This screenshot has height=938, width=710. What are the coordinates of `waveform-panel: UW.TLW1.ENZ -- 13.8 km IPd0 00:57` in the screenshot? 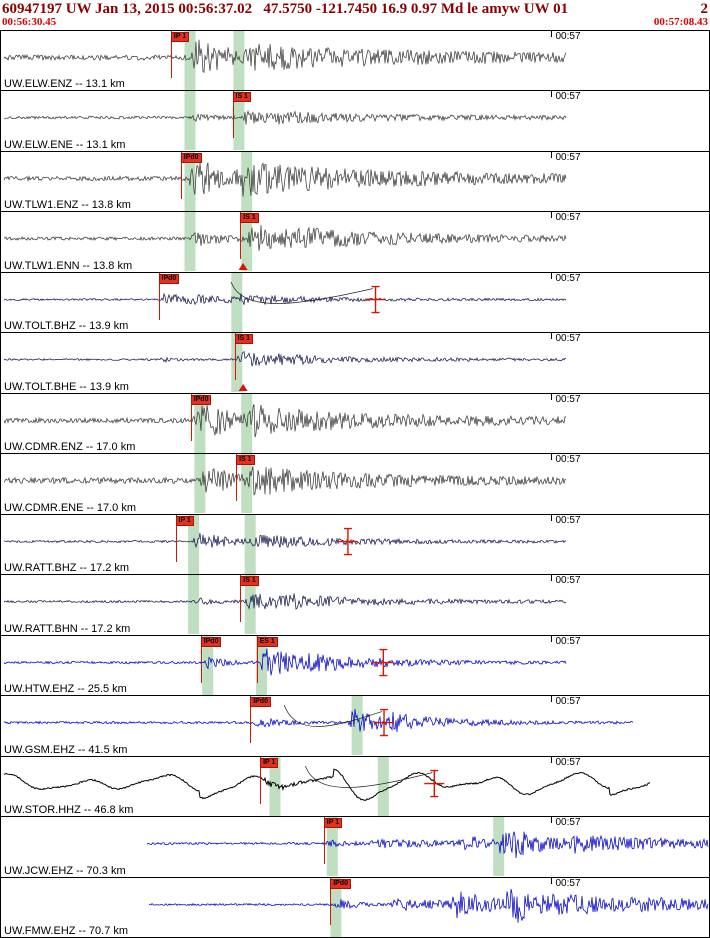 It's located at (355, 182).